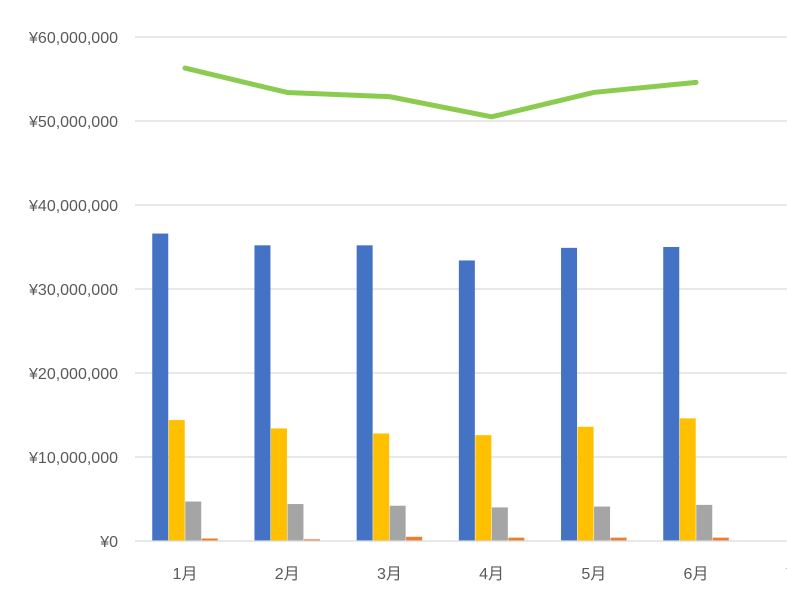 The image size is (787, 593). Describe the element at coordinates (696, 574) in the screenshot. I see `x-tick-label: 6月` at that location.